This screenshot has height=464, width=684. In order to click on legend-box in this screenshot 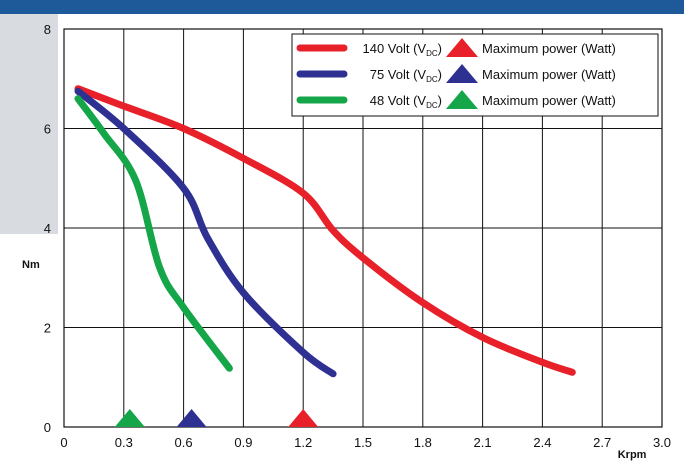, I will do `click(475, 75)`.